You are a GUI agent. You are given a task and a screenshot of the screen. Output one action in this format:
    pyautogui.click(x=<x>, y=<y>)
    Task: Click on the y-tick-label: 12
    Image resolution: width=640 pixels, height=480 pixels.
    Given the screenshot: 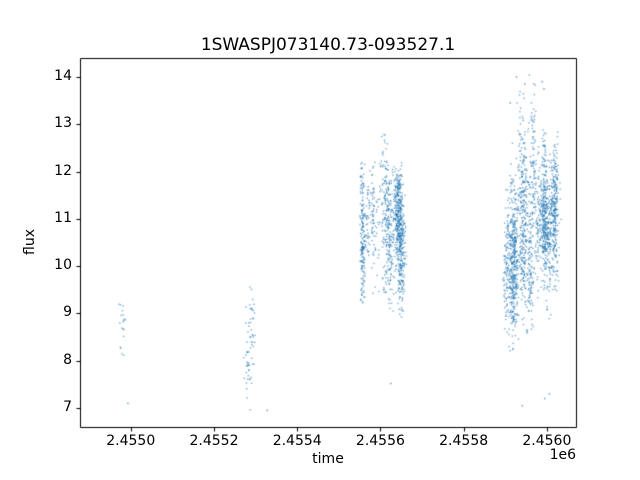 What is the action you would take?
    pyautogui.click(x=63, y=170)
    